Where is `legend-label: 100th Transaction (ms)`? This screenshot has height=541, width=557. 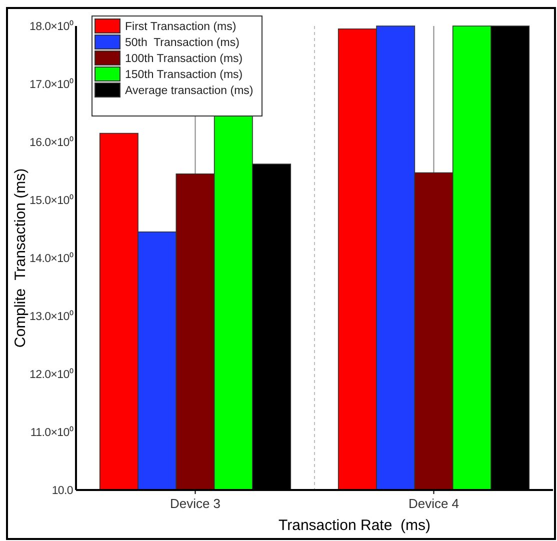 legend-label: 100th Transaction (ms) is located at coordinates (184, 59).